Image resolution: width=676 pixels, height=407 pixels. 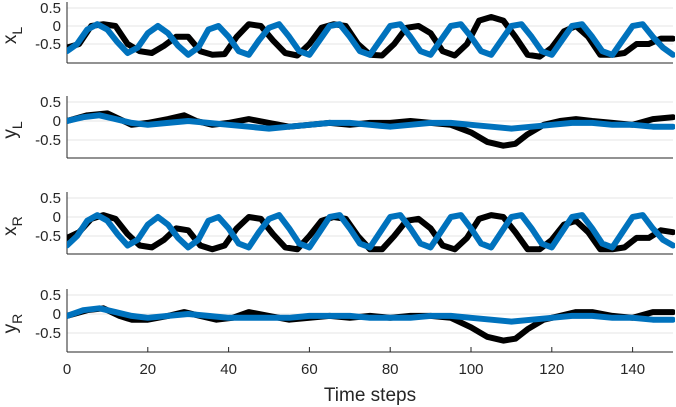 What do you see at coordinates (370, 395) in the screenshot?
I see `x-axis-label: Time steps` at bounding box center [370, 395].